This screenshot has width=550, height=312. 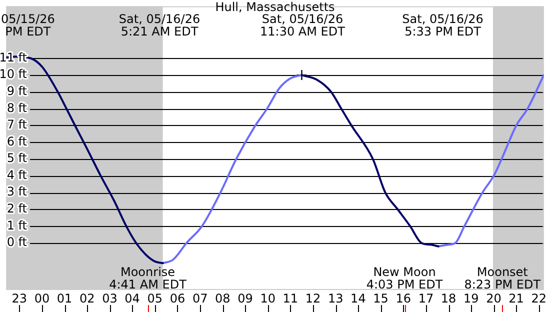 I want to click on y-tick-label: 9 ft, so click(x=17, y=91).